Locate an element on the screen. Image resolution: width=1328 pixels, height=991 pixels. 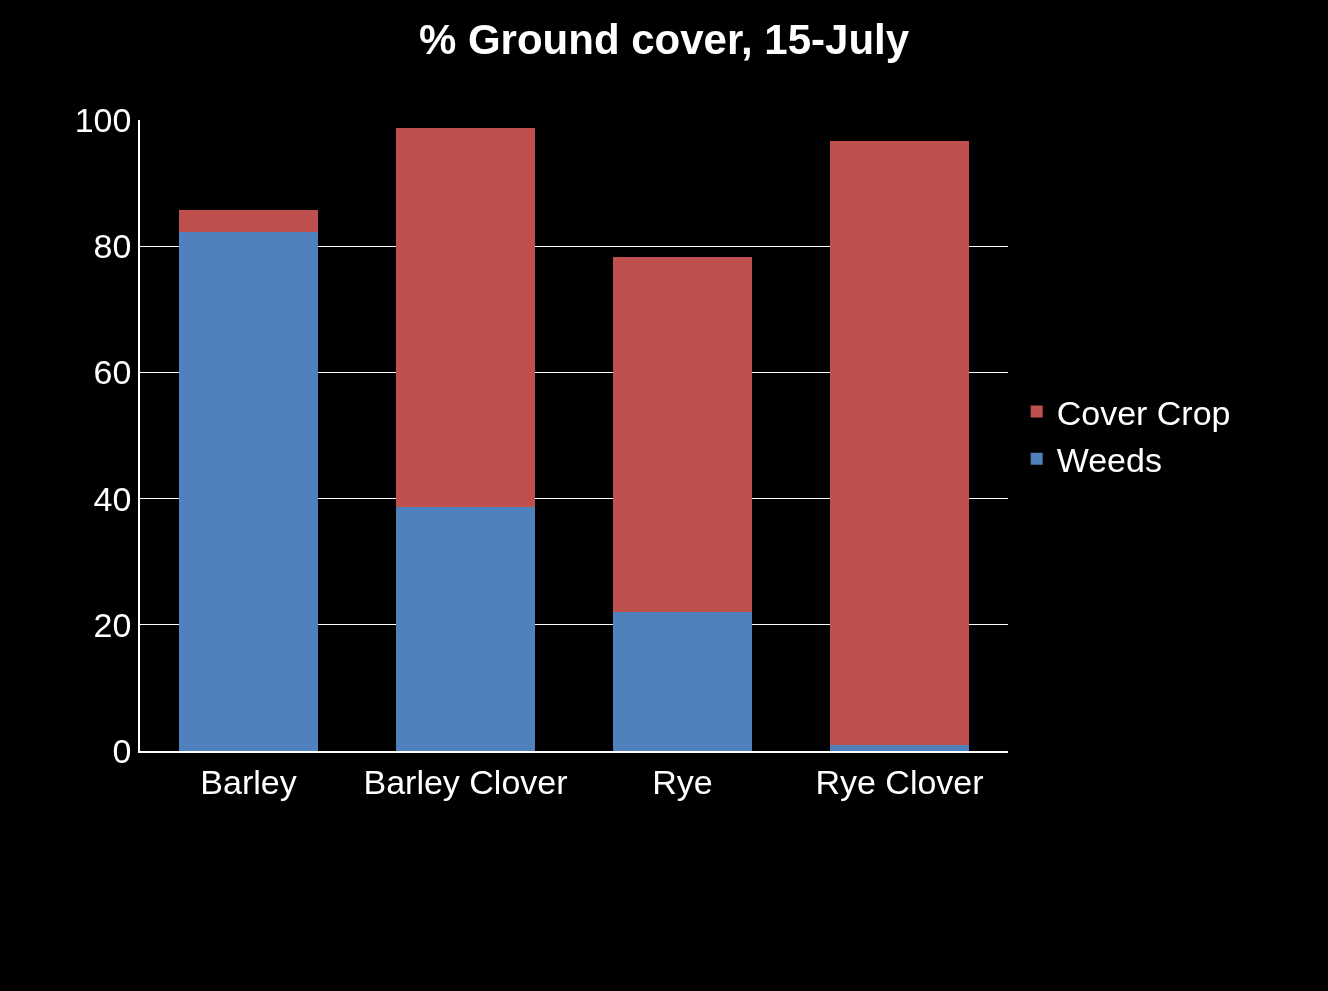
x-tick-label: Barley Clover is located at coordinates (465, 781).